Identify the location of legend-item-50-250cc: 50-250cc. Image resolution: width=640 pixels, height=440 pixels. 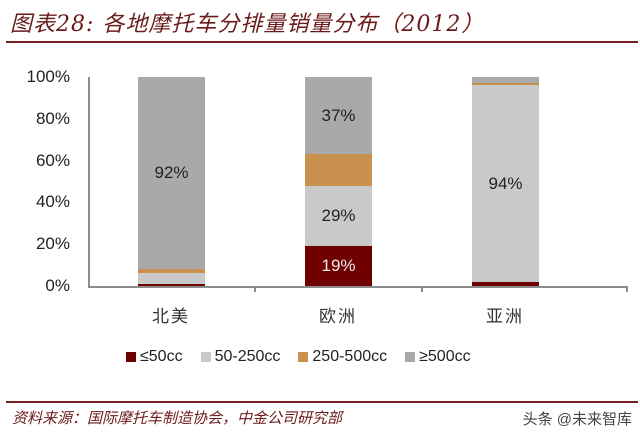
(240, 357).